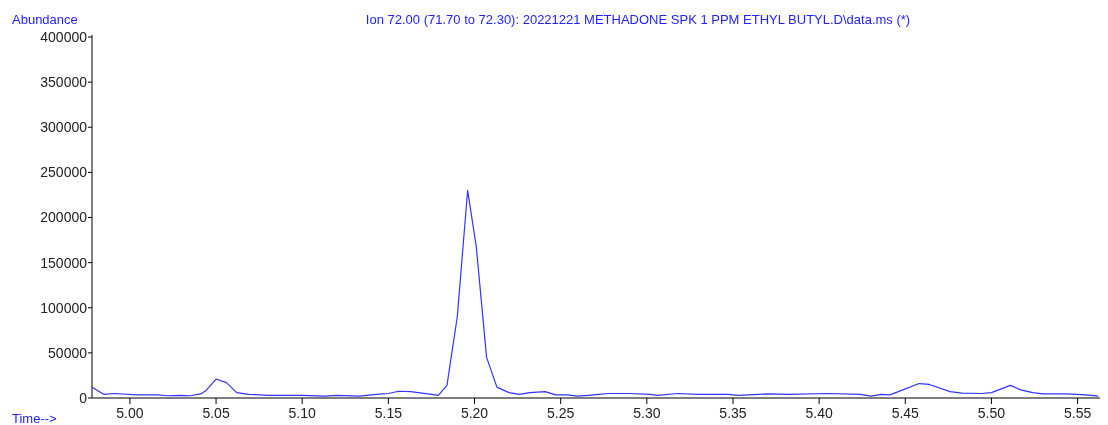  I want to click on x-tick-label: 5.30, so click(647, 413).